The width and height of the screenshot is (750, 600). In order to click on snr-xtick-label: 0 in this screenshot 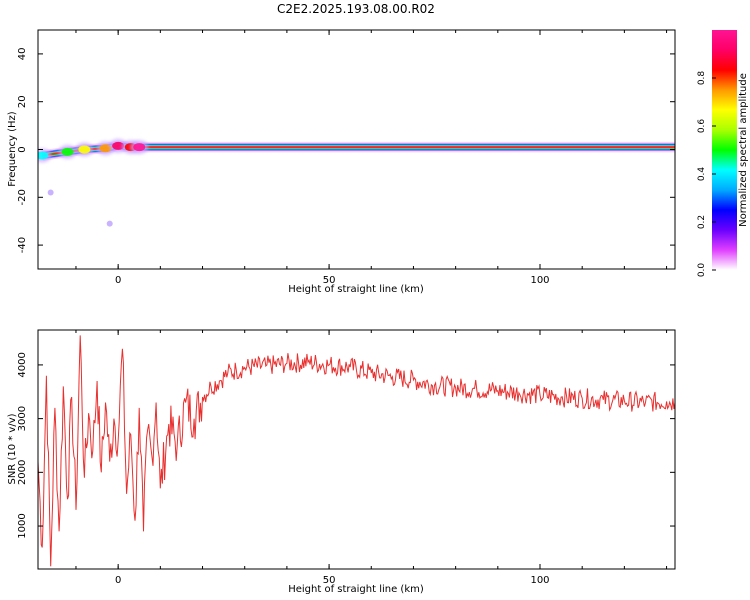, I will do `click(118, 580)`.